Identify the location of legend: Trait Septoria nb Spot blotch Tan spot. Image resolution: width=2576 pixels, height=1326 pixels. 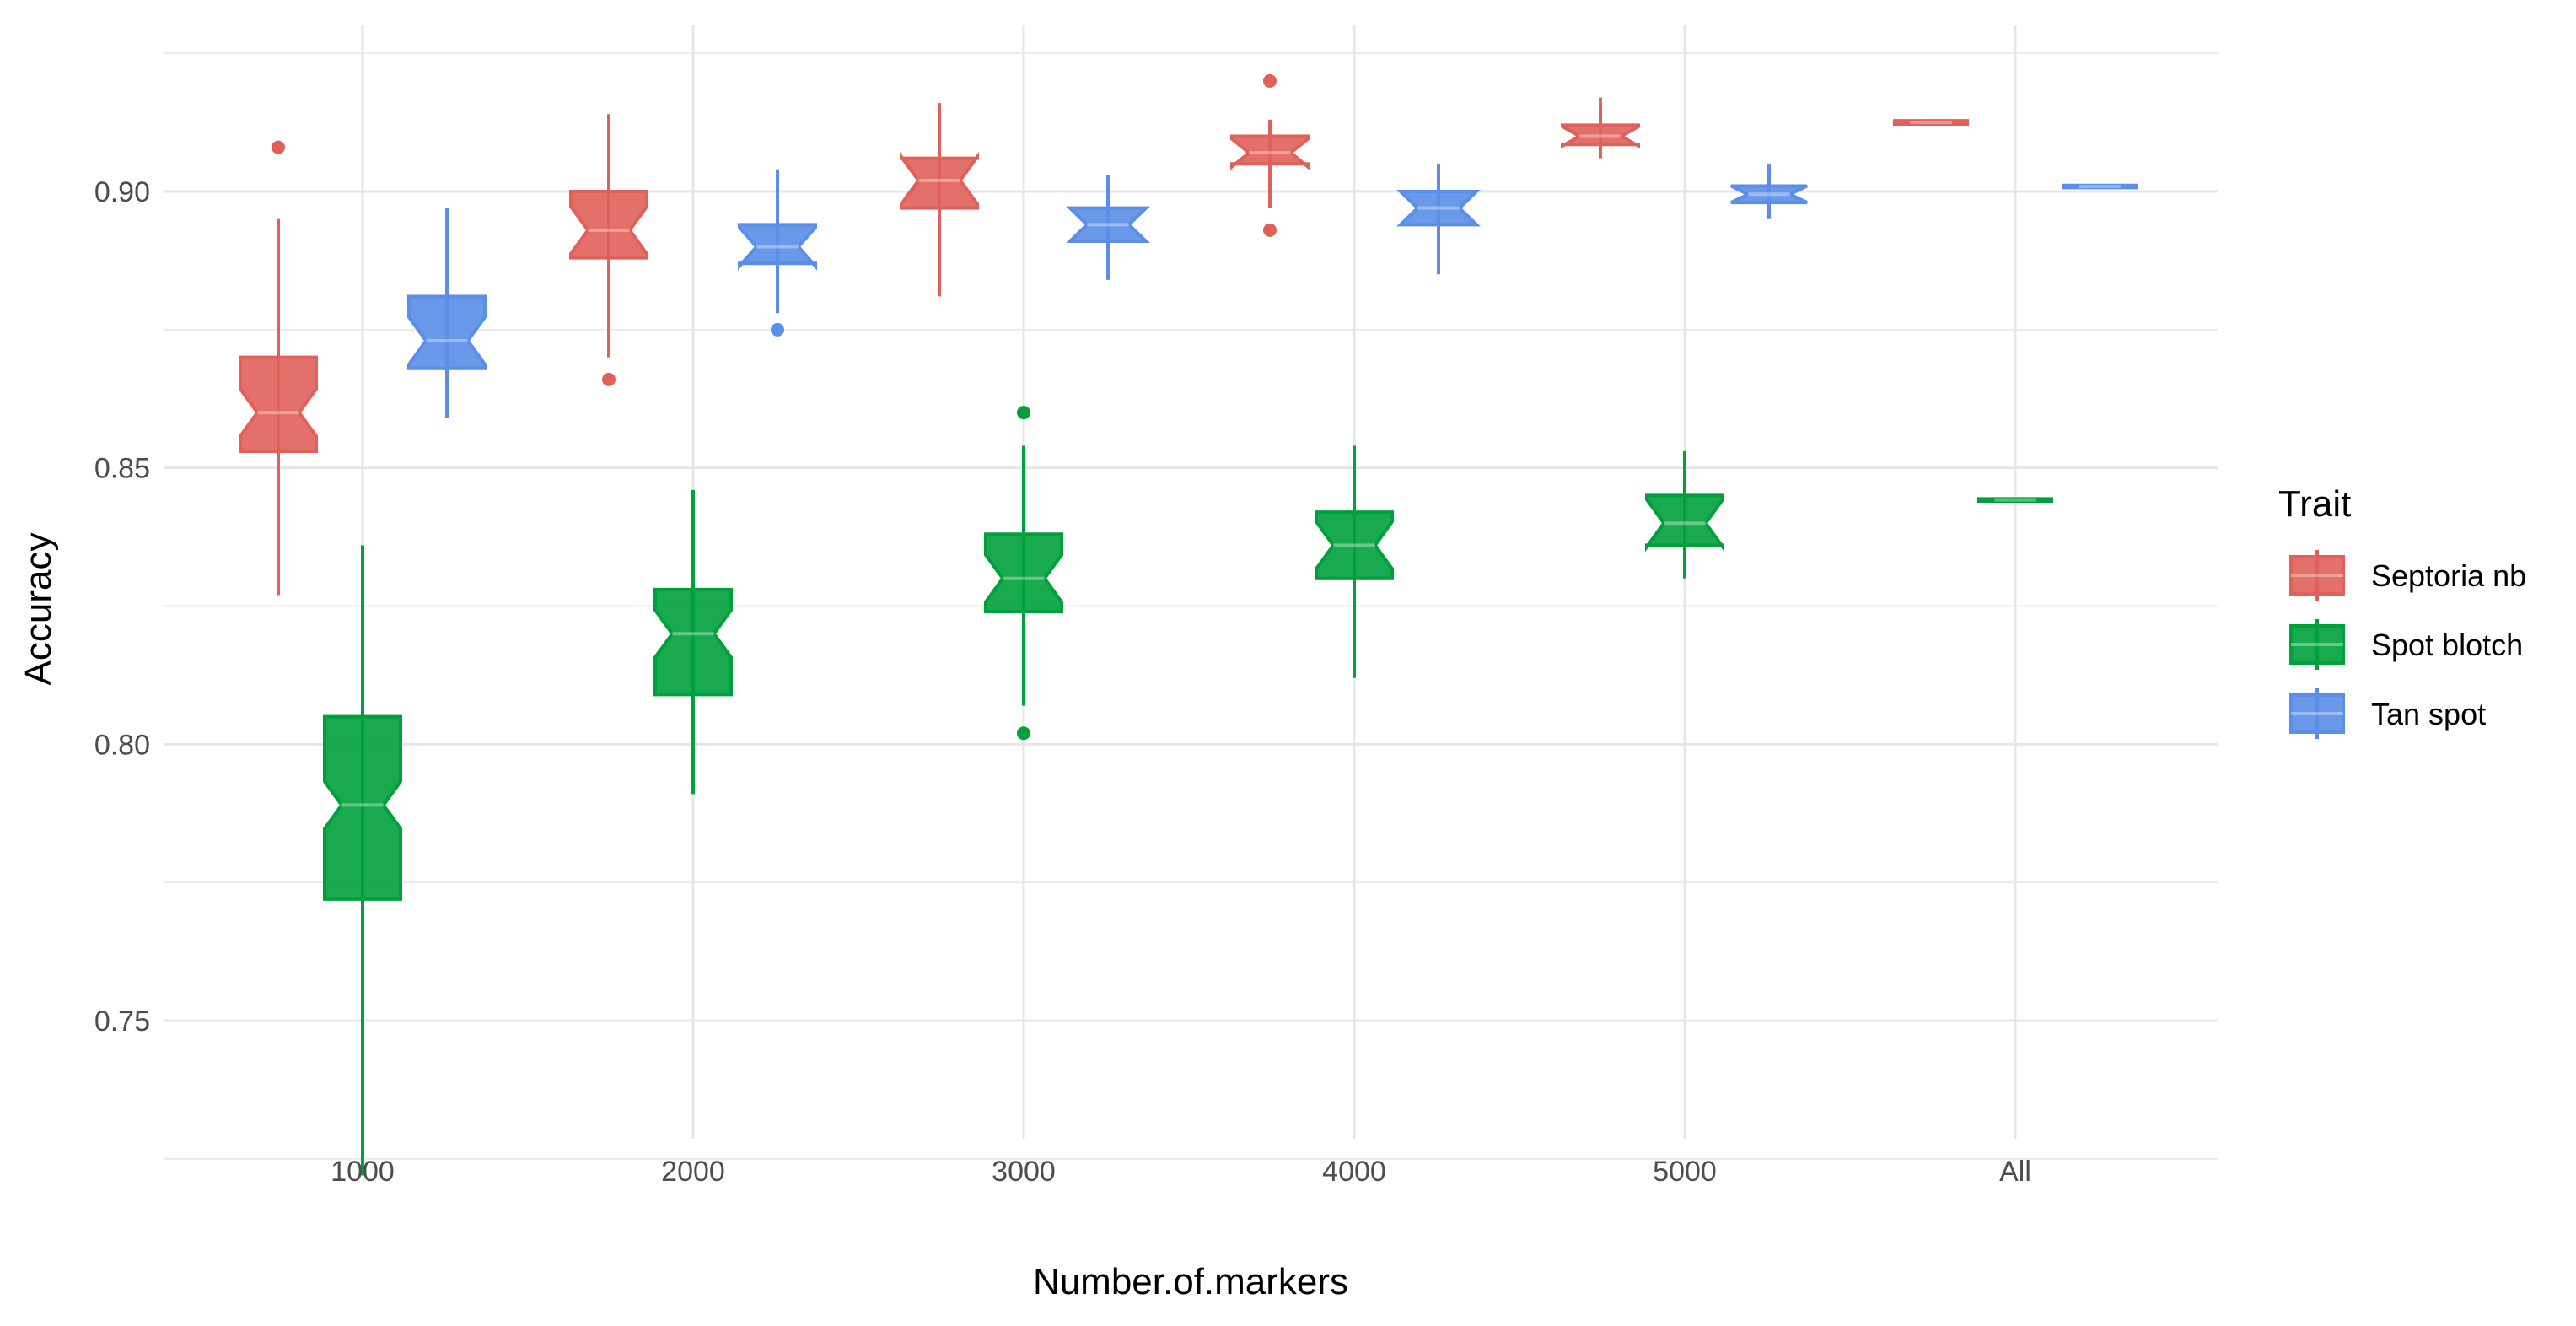
(2402, 611).